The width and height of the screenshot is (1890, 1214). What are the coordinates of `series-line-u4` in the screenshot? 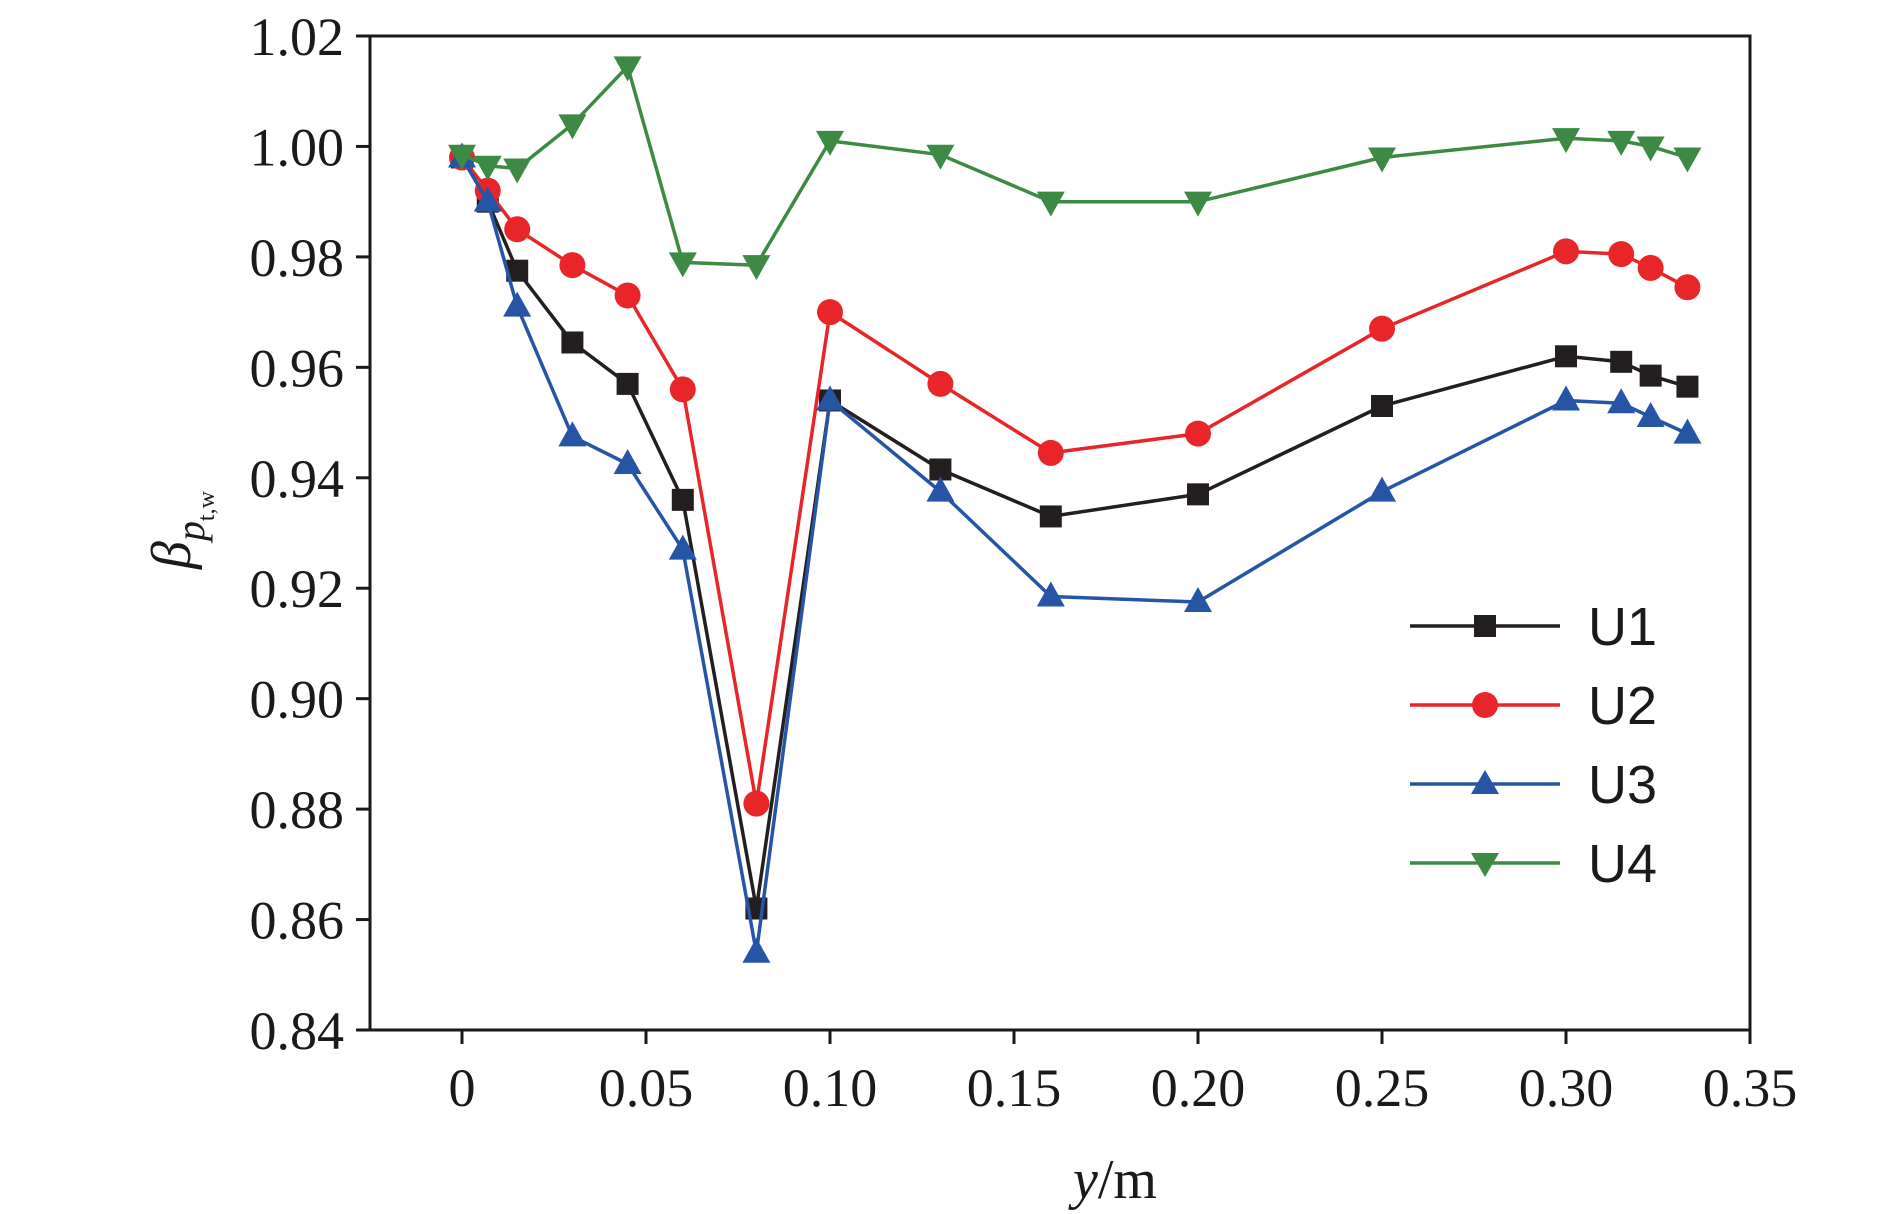 It's located at (1074, 165).